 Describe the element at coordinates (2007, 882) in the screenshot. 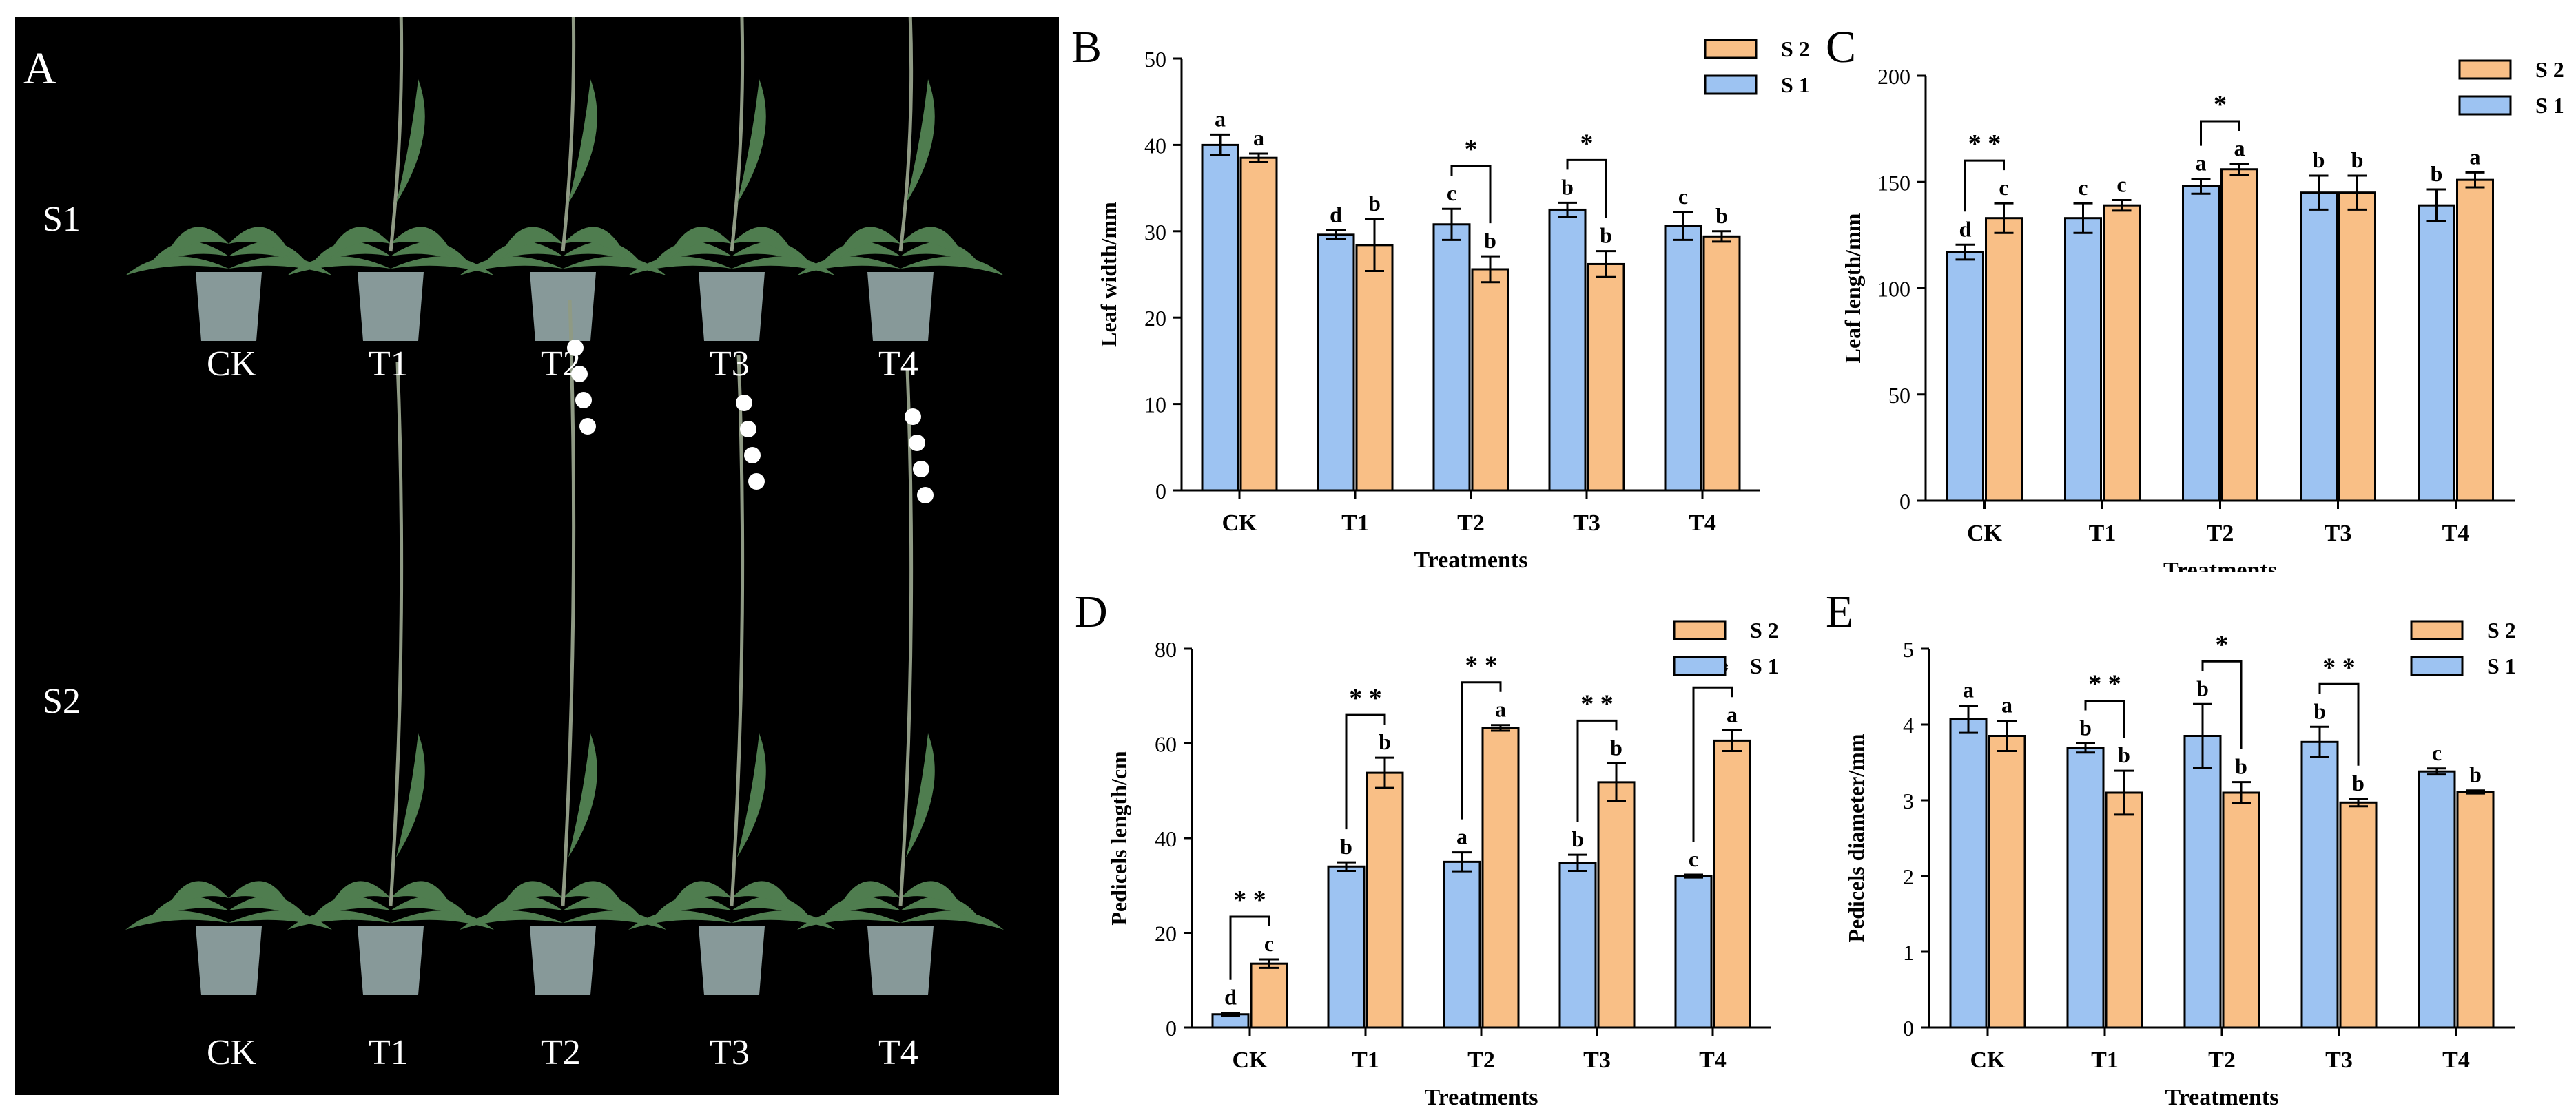

I see `bar-s2-ck` at that location.